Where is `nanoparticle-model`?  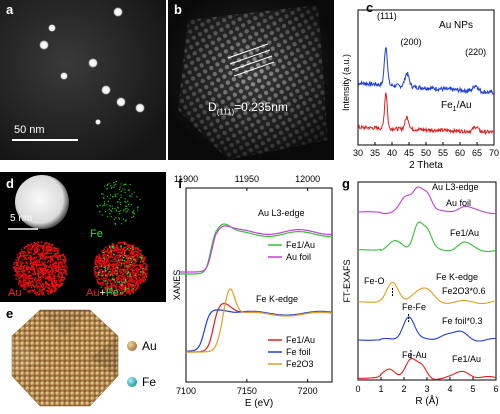
nanoparticle-model is located at coordinates (74, 358).